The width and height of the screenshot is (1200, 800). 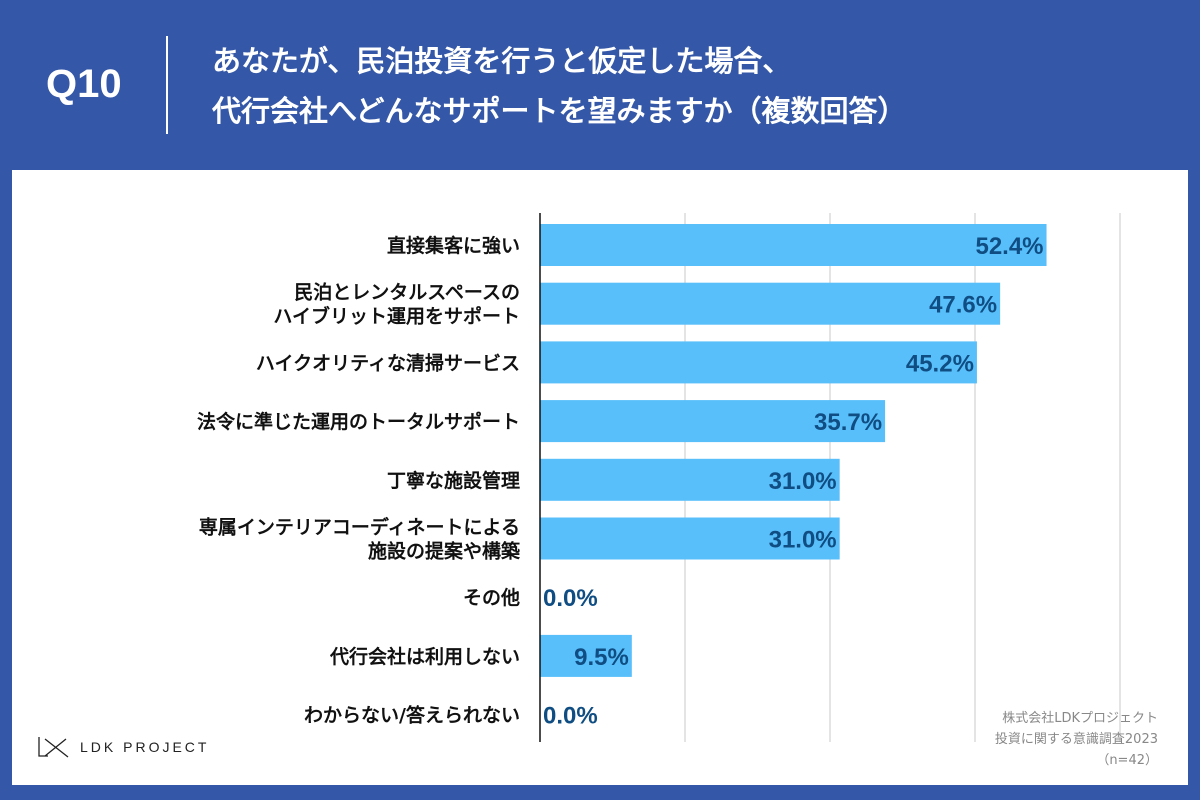 I want to click on category-label: 民泊とレンタルスペースの, so click(x=407, y=293).